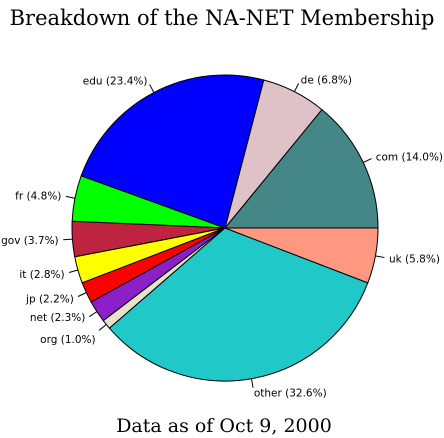 The image size is (444, 438). I want to click on leader-line-de, so click(296, 87).